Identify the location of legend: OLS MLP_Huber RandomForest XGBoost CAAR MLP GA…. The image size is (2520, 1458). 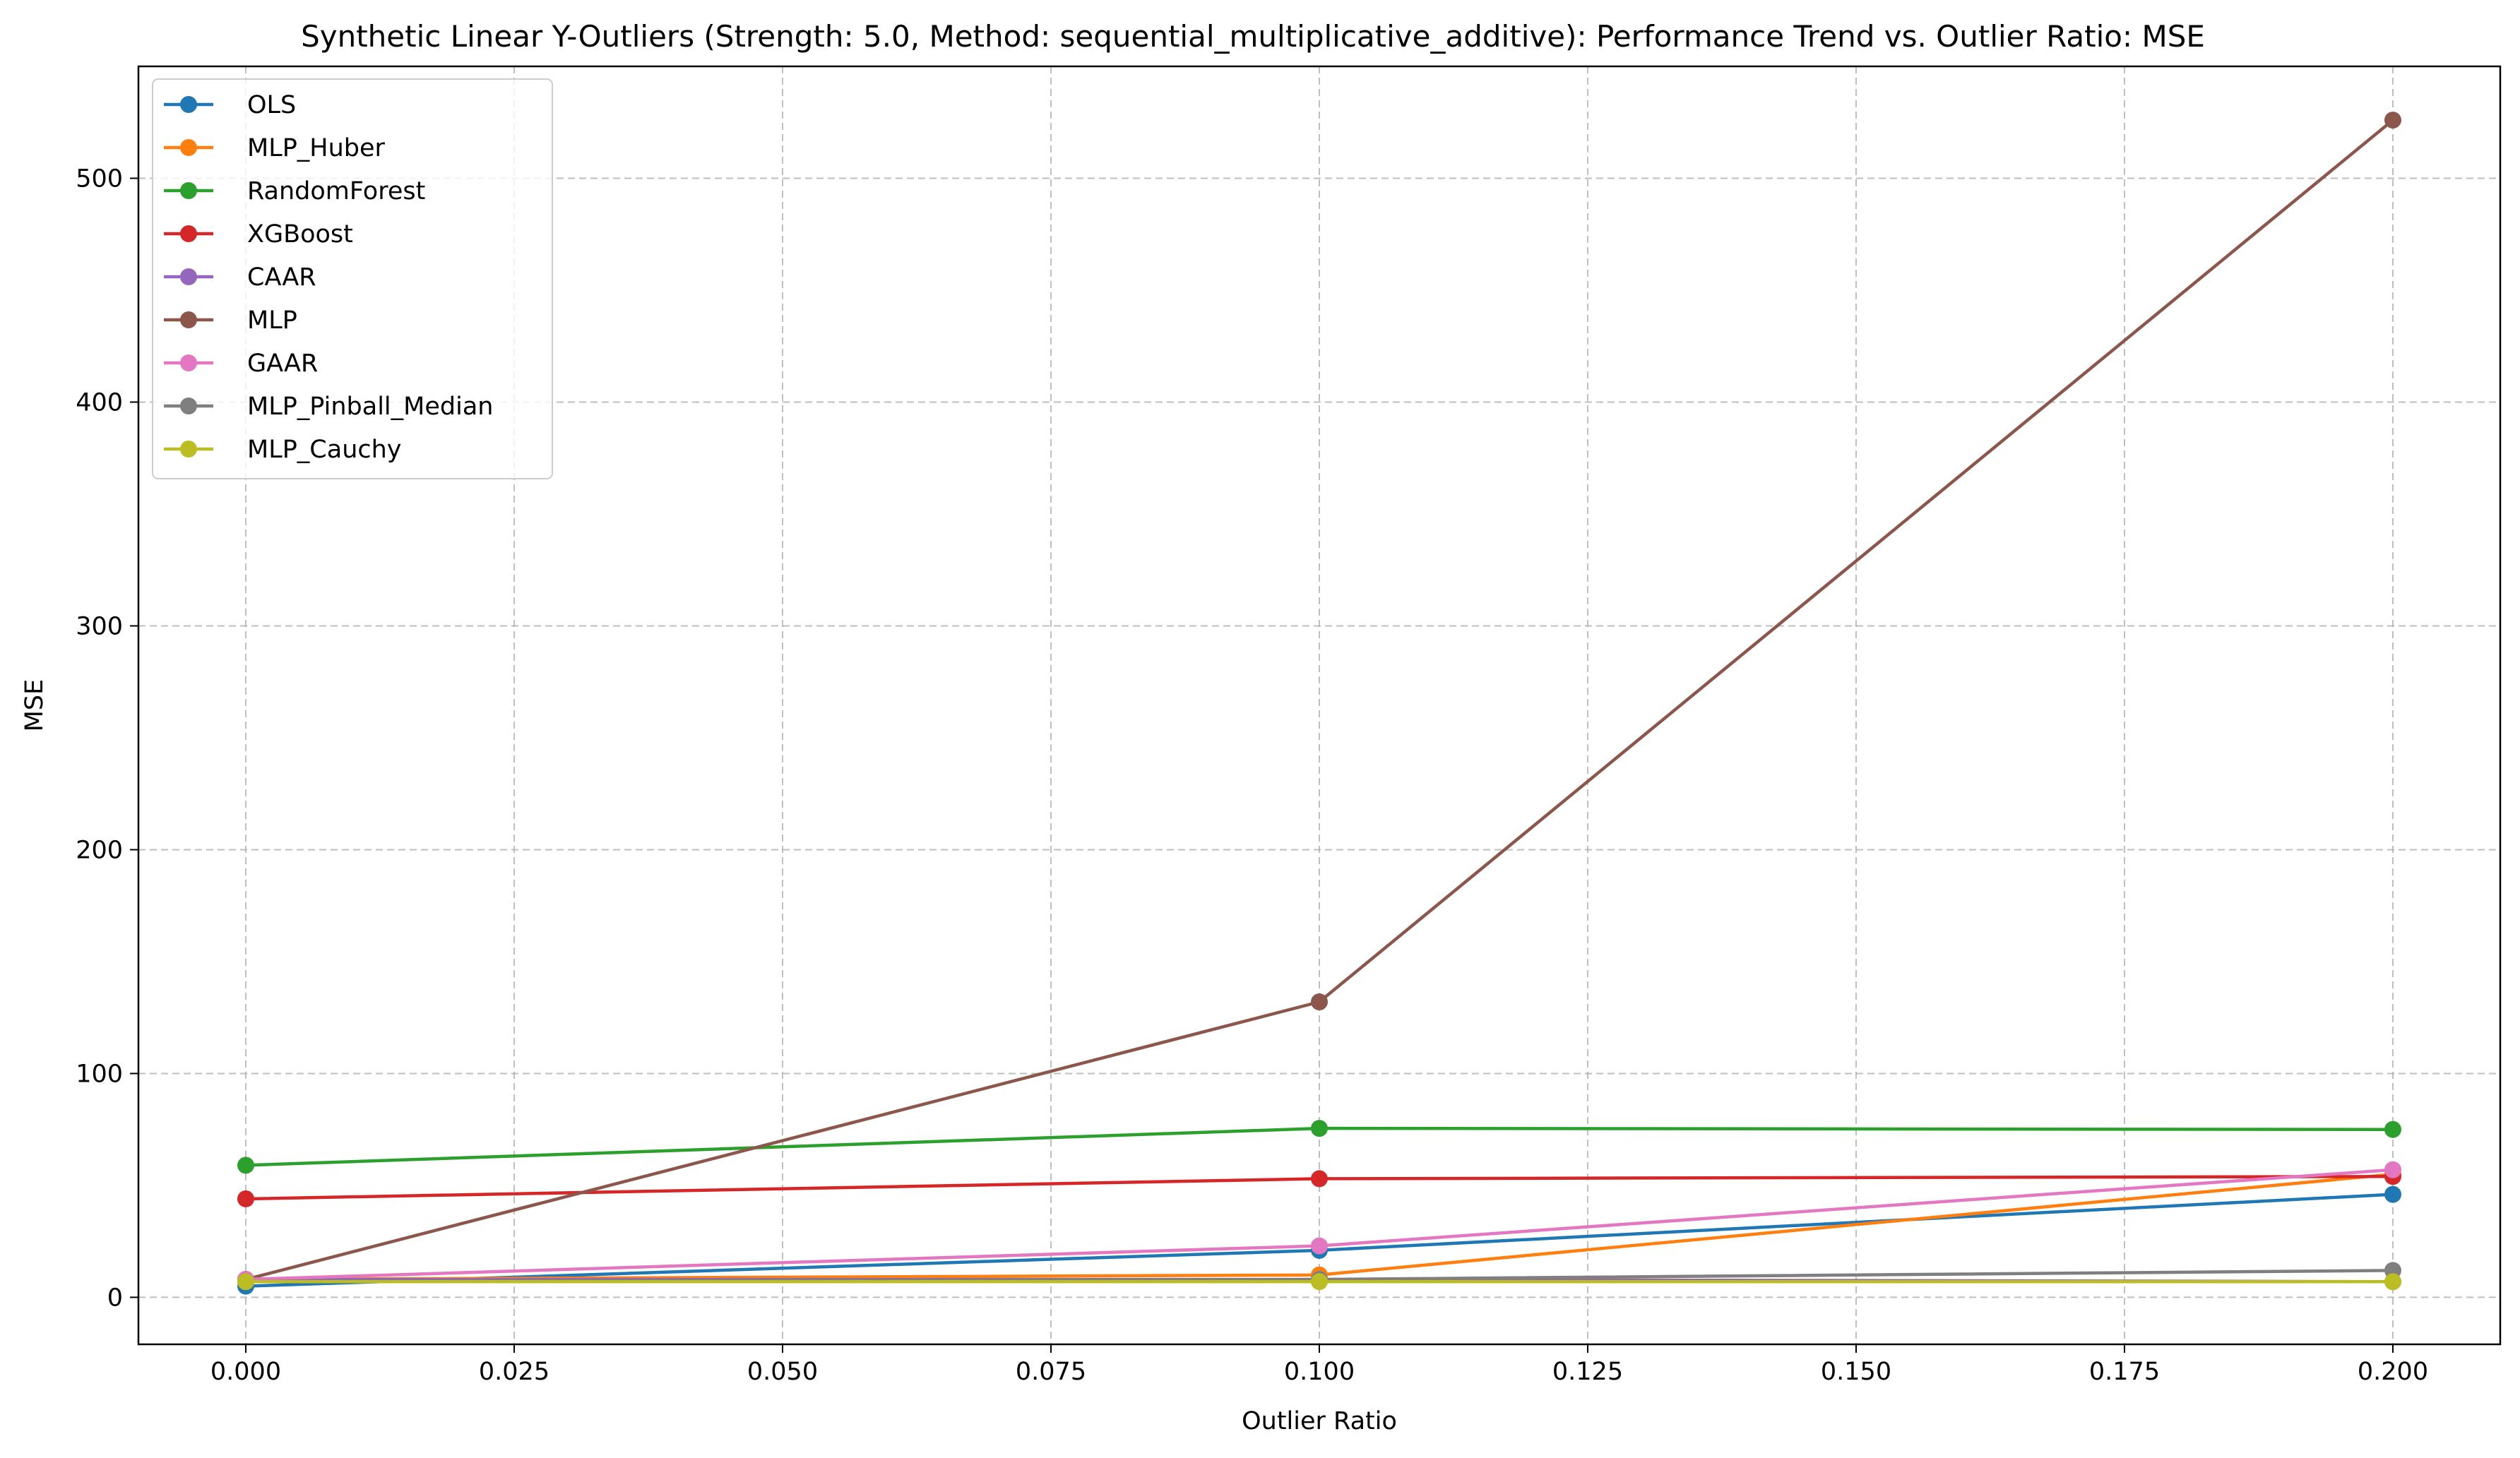
(353, 278).